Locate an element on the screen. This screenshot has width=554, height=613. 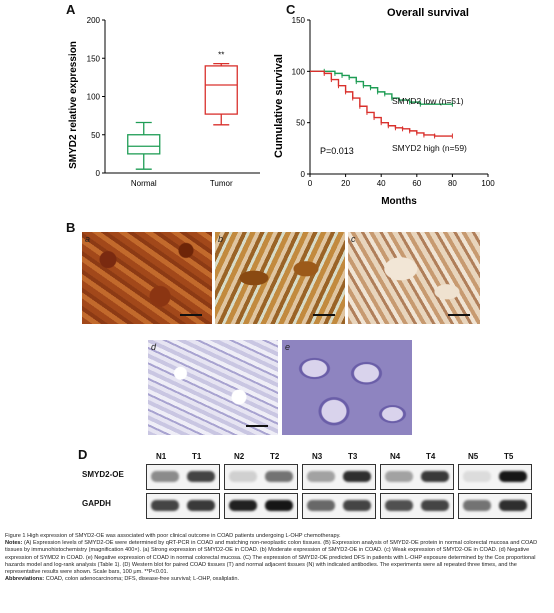
chart-title: Overall survival is located at coordinates (428, 13).